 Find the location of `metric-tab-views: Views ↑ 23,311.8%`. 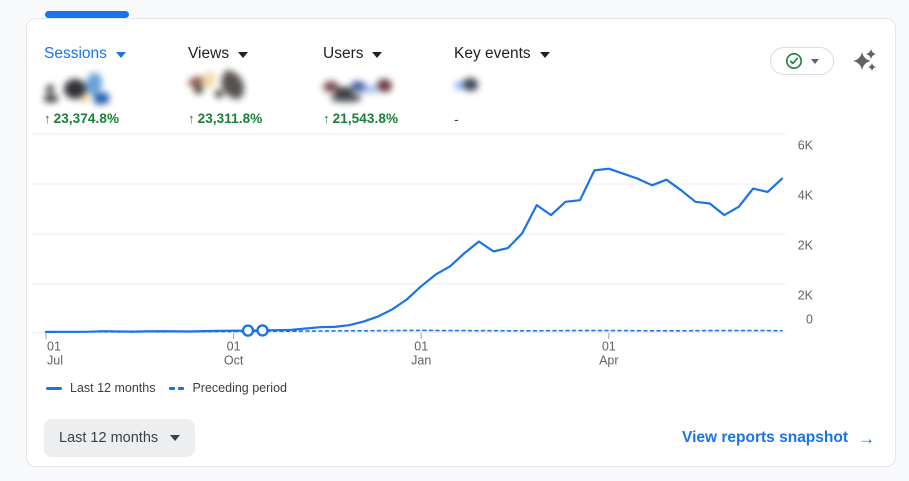

metric-tab-views: Views ↑ 23,311.8% is located at coordinates (253, 90).